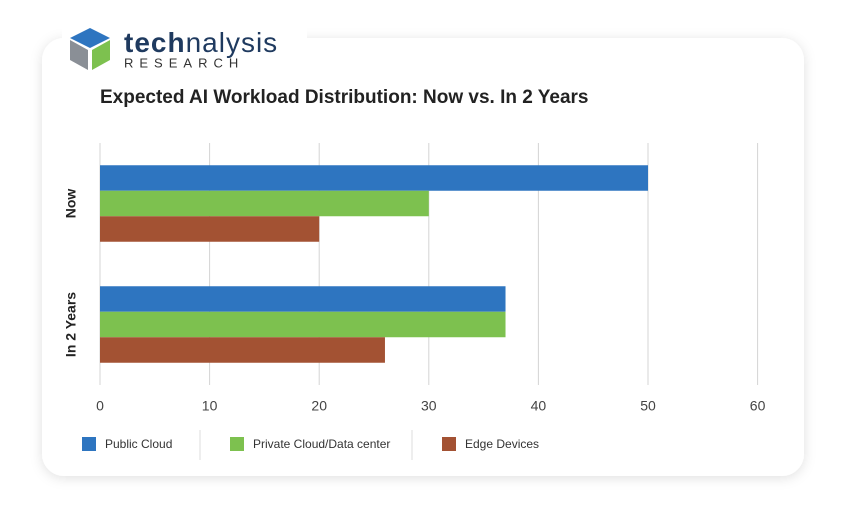 This screenshot has height=522, width=842. What do you see at coordinates (155, 42) in the screenshot?
I see `logo-name-a: tech` at bounding box center [155, 42].